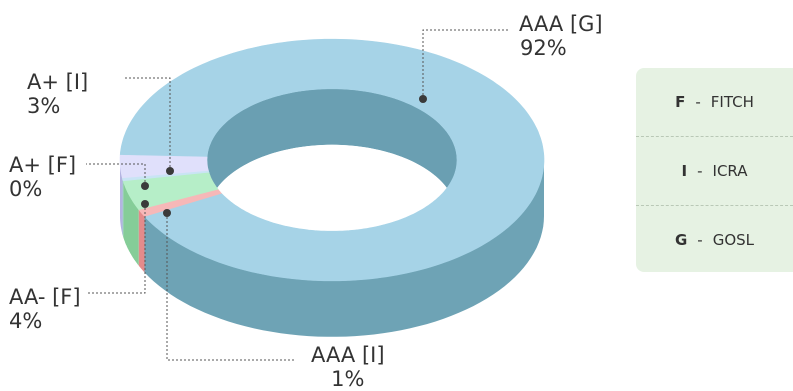  I want to click on slice-label-aaa-i: AAA [I] 1%, so click(348, 367).